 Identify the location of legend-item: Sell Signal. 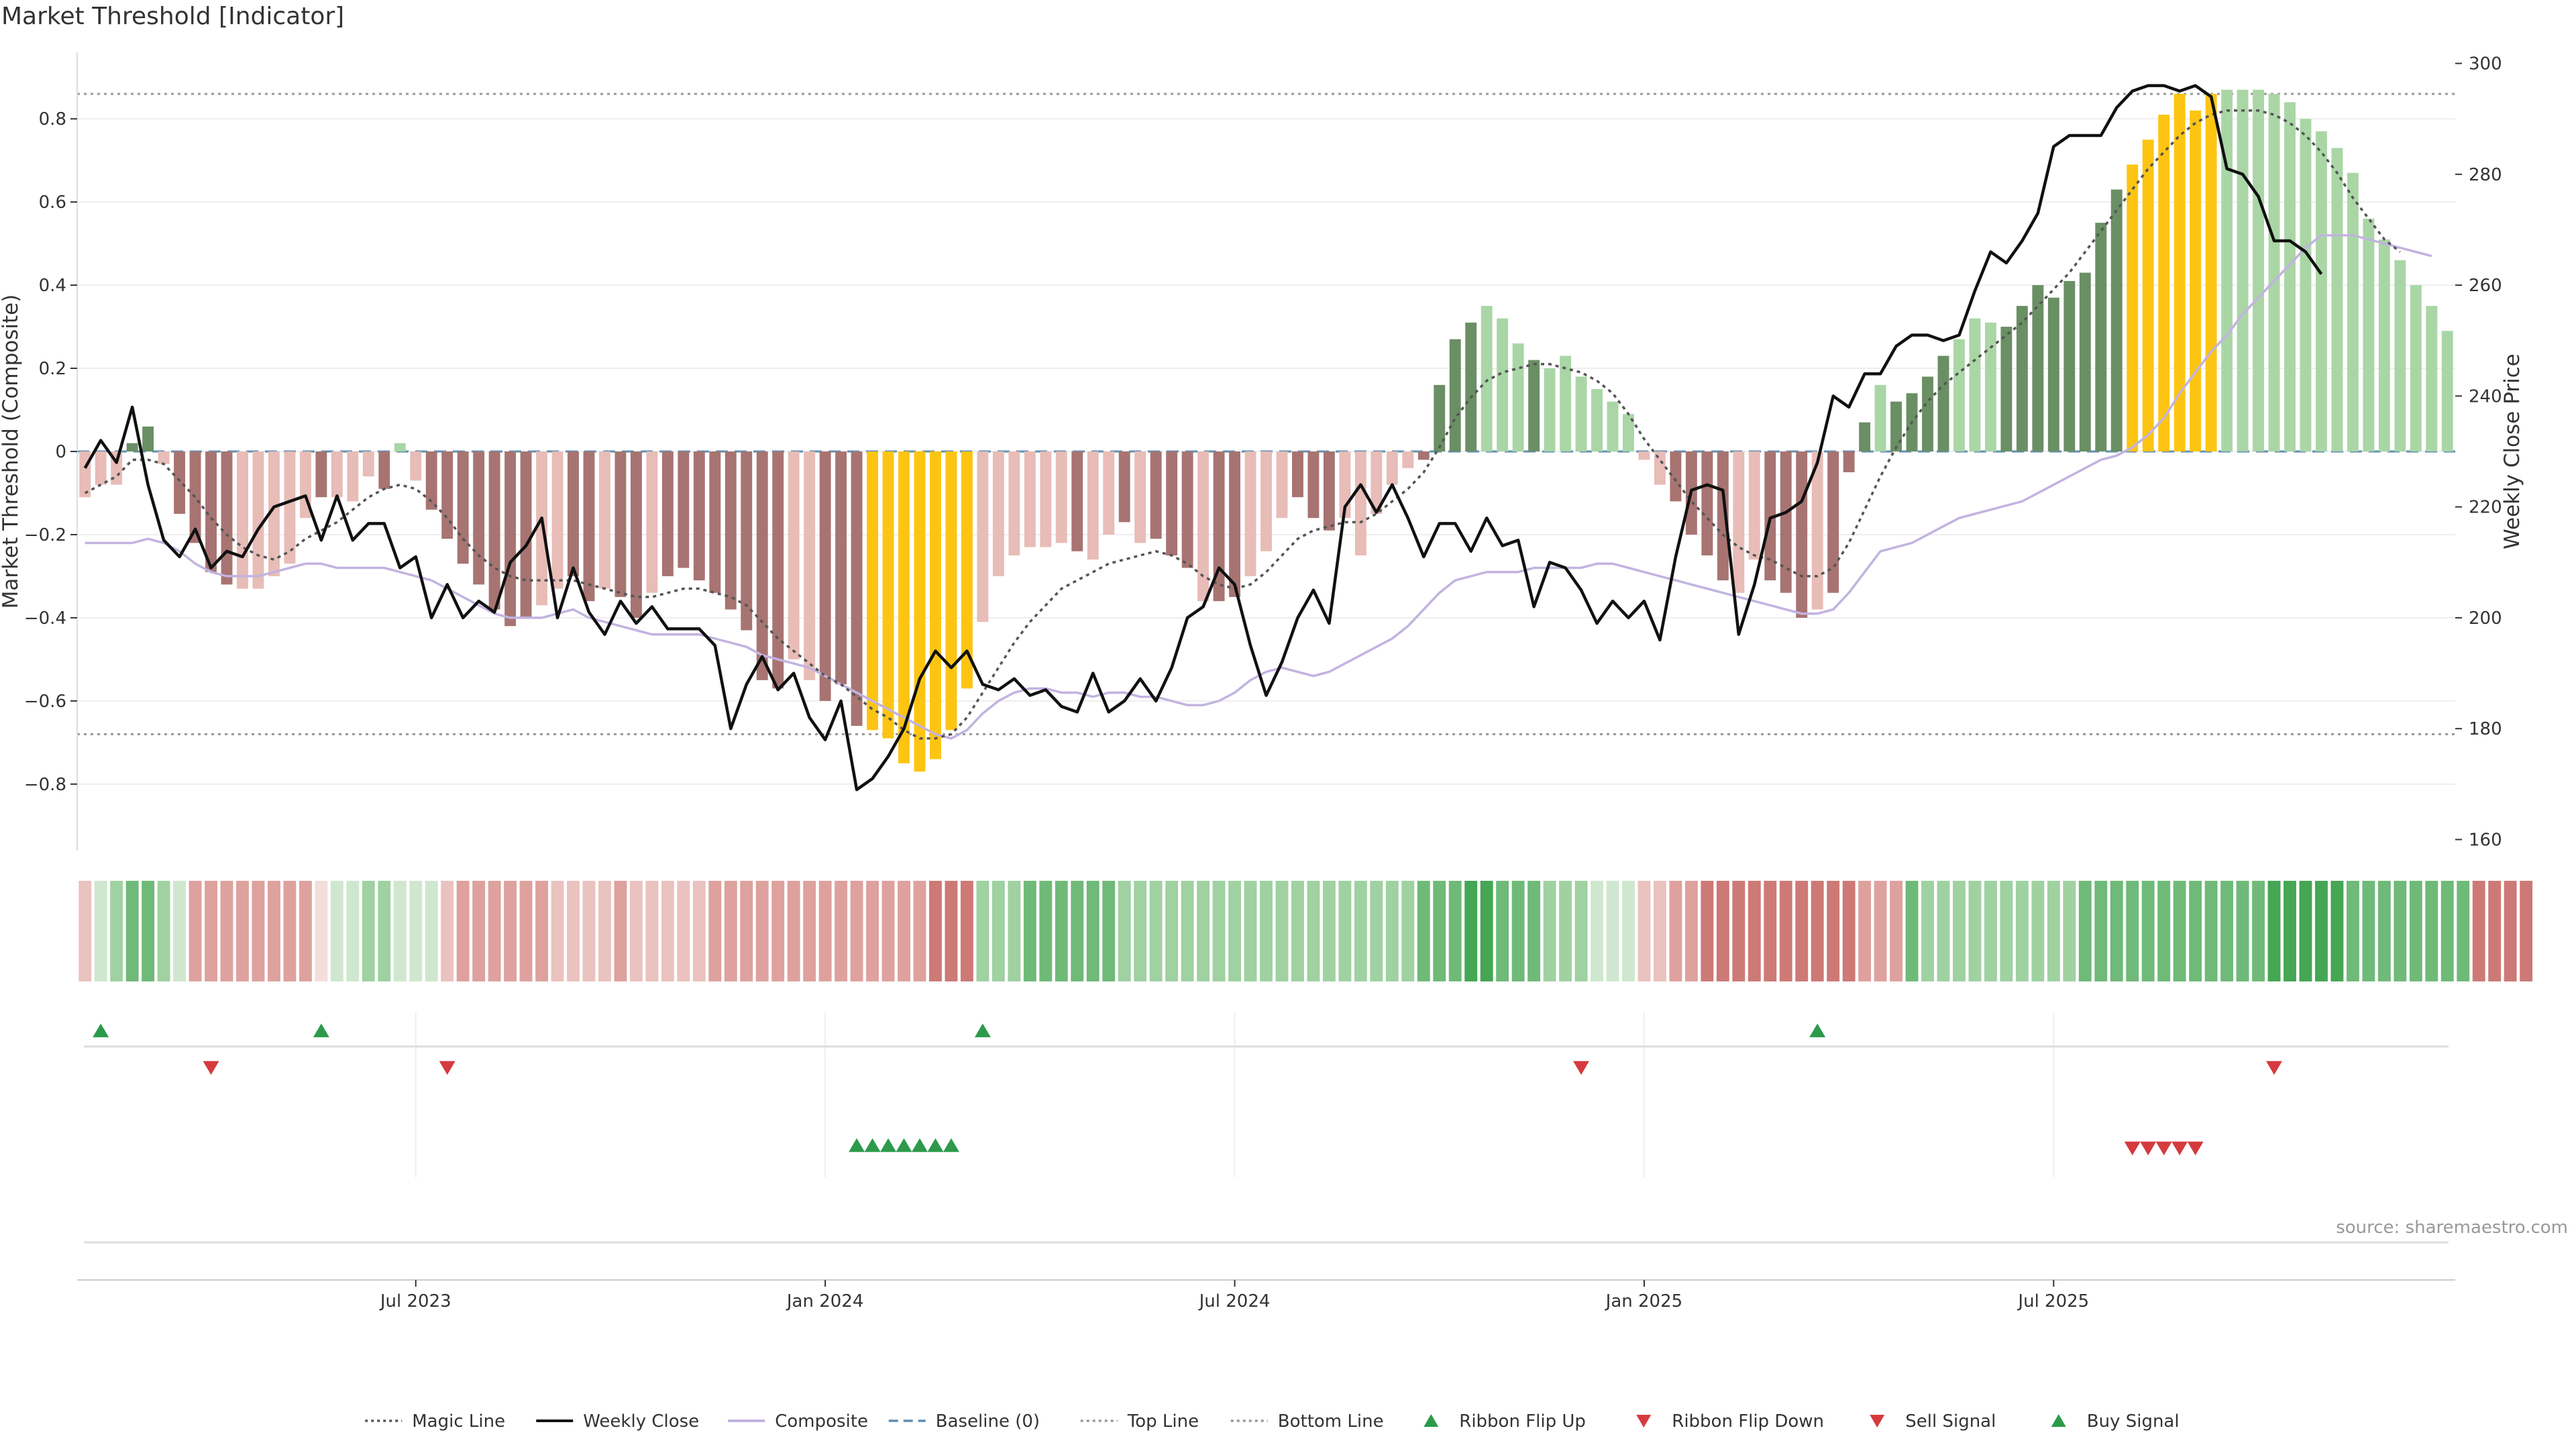
(1933, 1421).